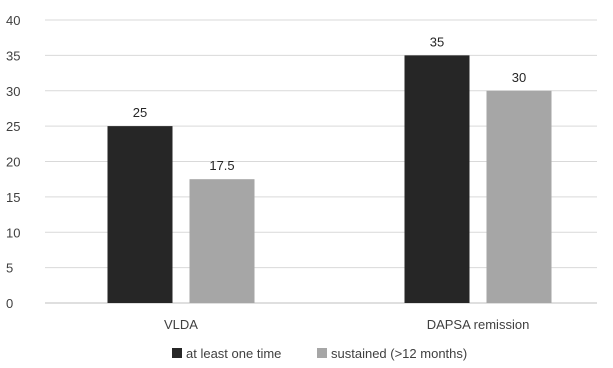 The width and height of the screenshot is (613, 368). What do you see at coordinates (346, 324) in the screenshot?
I see `x-axis-categories: VLDA DAPSA remission` at bounding box center [346, 324].